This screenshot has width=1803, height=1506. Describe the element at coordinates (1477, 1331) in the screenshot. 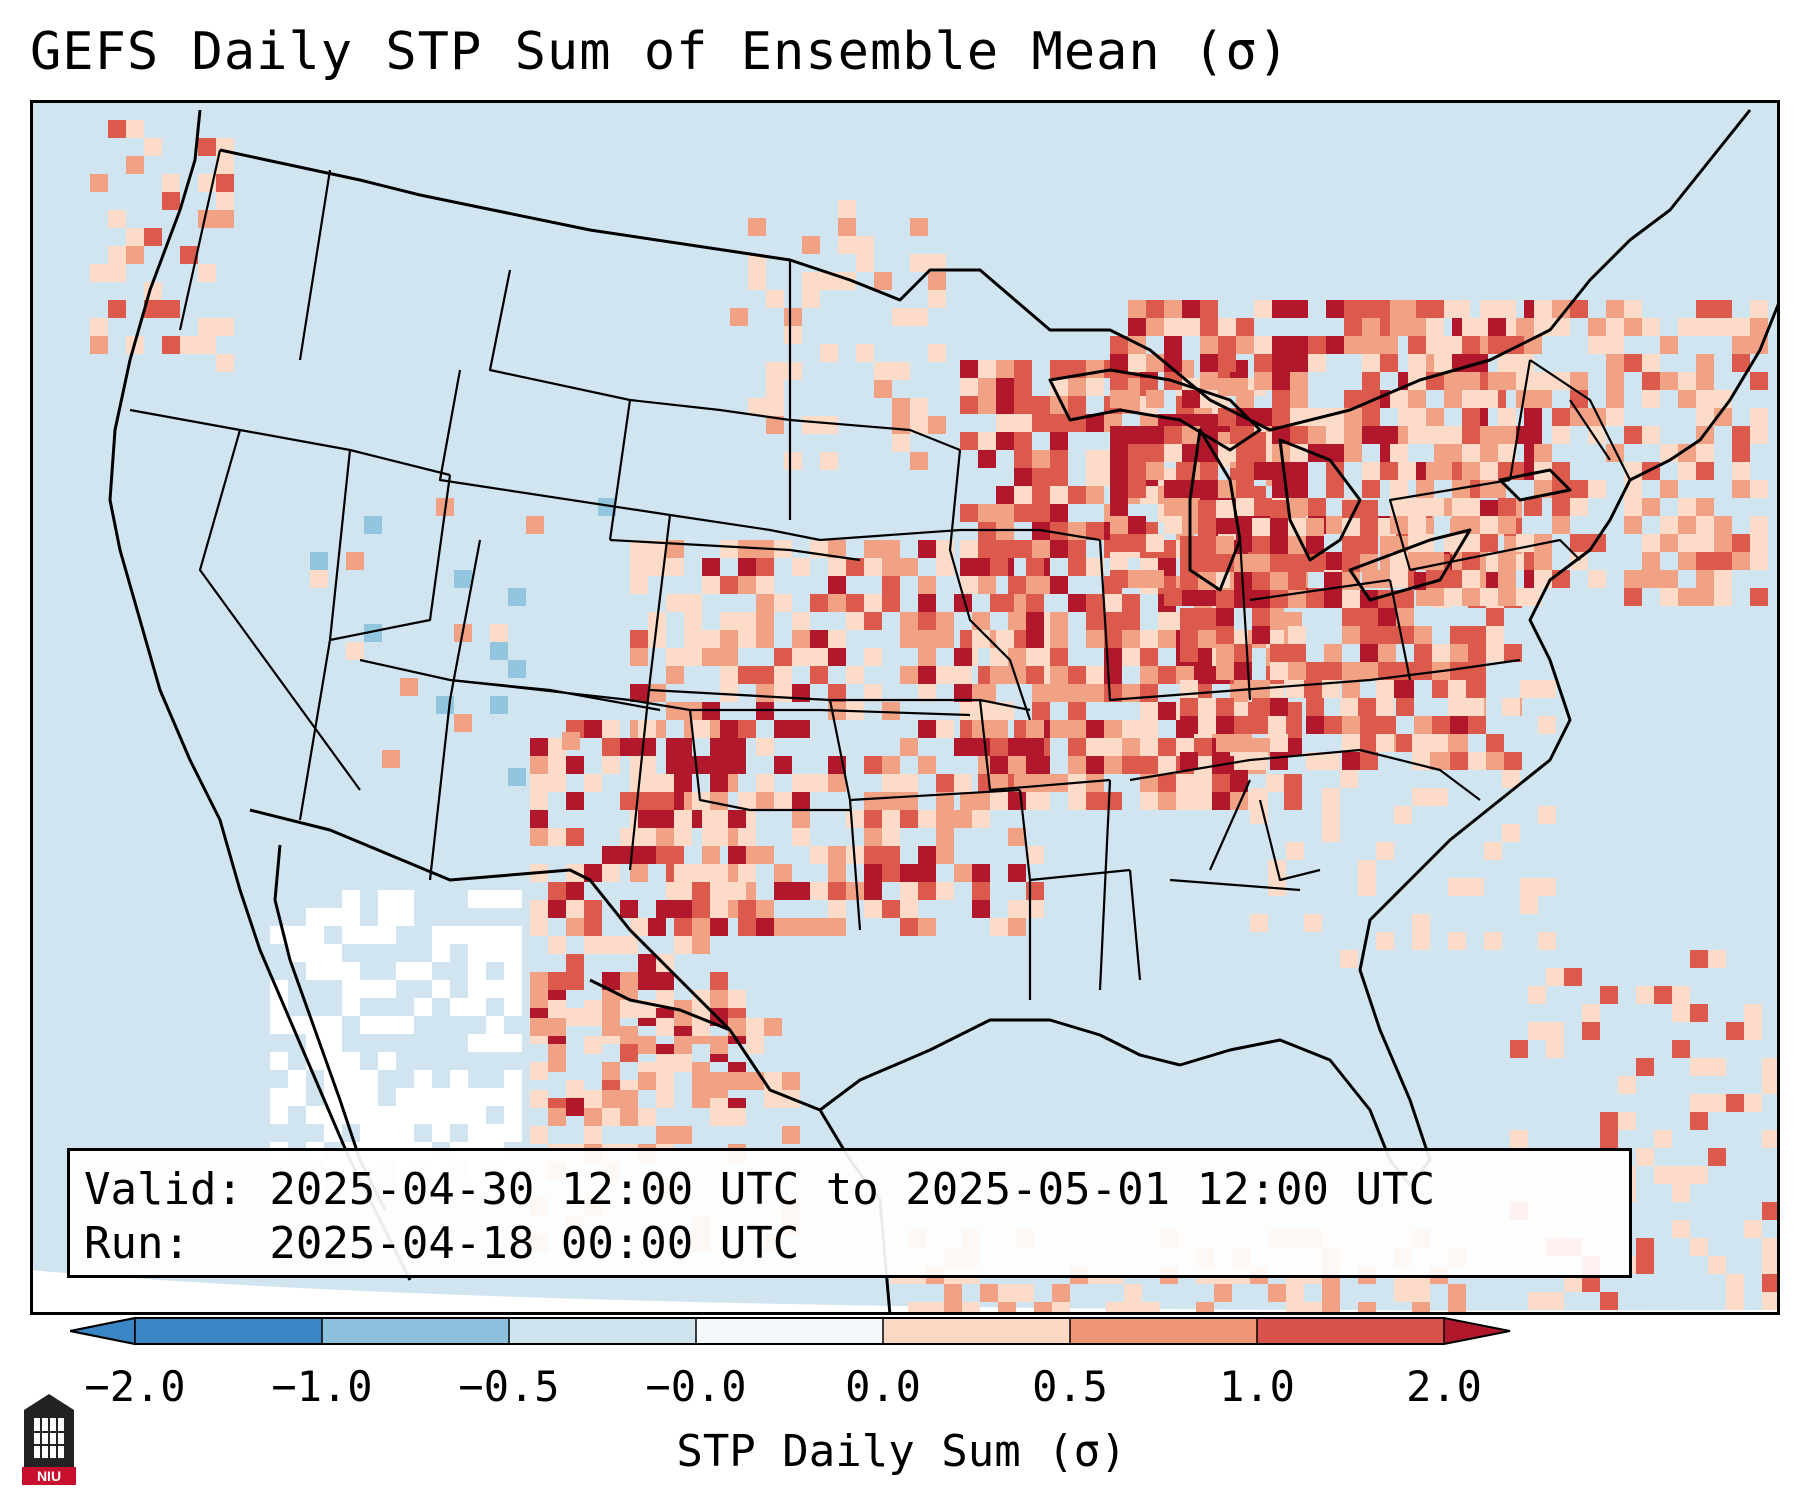

I see `colorbar-extend-high` at that location.